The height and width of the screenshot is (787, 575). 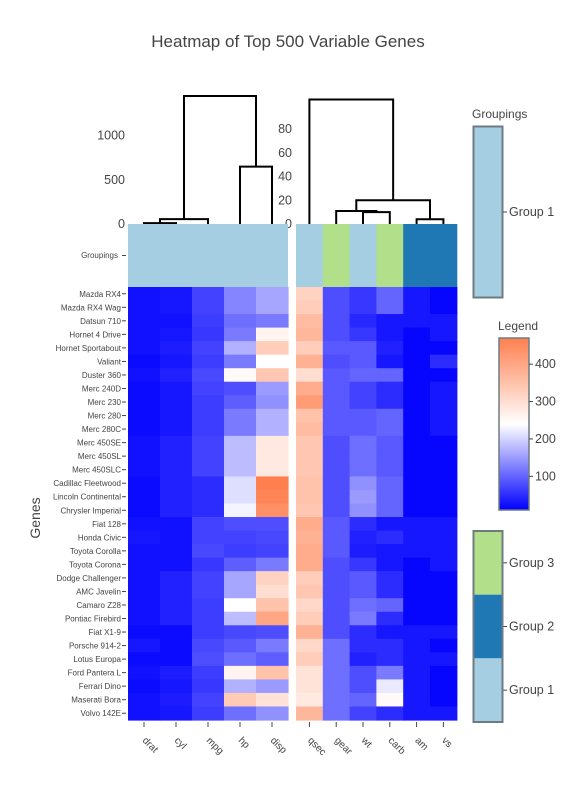 What do you see at coordinates (185, 163) in the screenshot?
I see `dendrogram-left: 0 500 1000` at bounding box center [185, 163].